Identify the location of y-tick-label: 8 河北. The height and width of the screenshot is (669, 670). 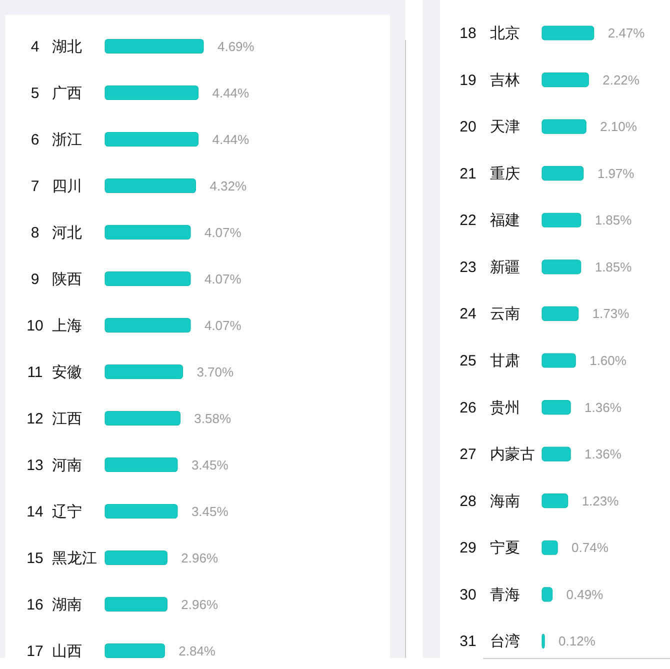
(56, 232).